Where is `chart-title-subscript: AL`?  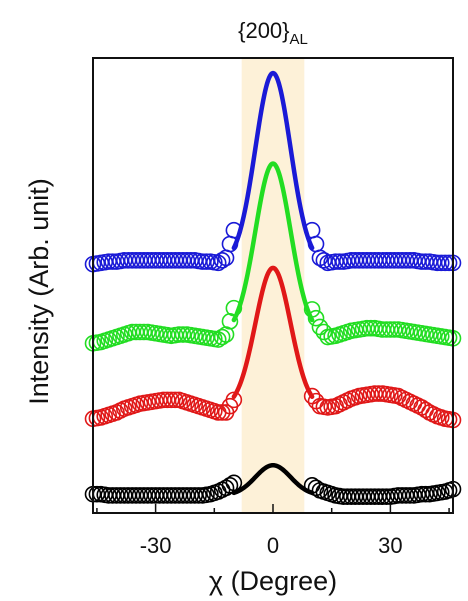 chart-title-subscript: AL is located at coordinates (299, 39).